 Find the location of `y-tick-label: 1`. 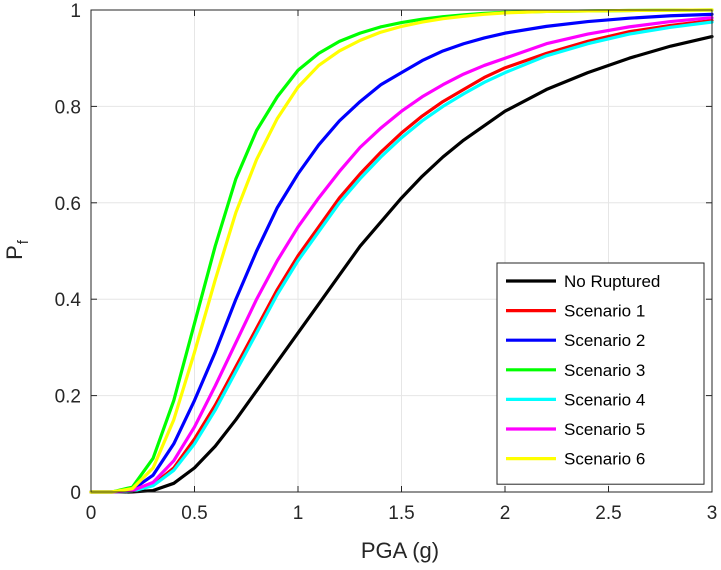

y-tick-label: 1 is located at coordinates (75, 11).